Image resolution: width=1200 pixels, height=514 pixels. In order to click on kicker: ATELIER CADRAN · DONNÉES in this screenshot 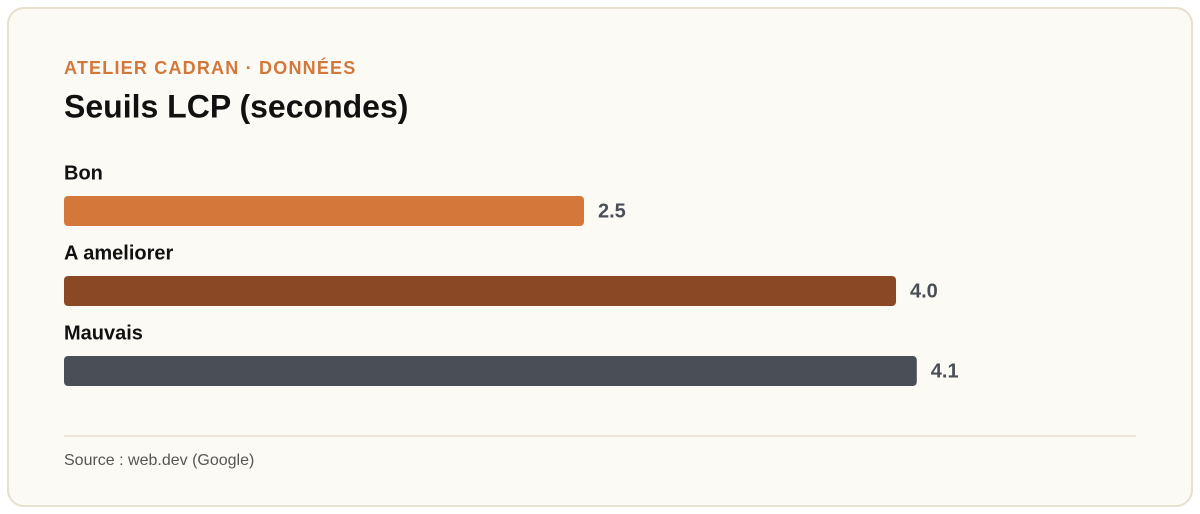, I will do `click(210, 67)`.